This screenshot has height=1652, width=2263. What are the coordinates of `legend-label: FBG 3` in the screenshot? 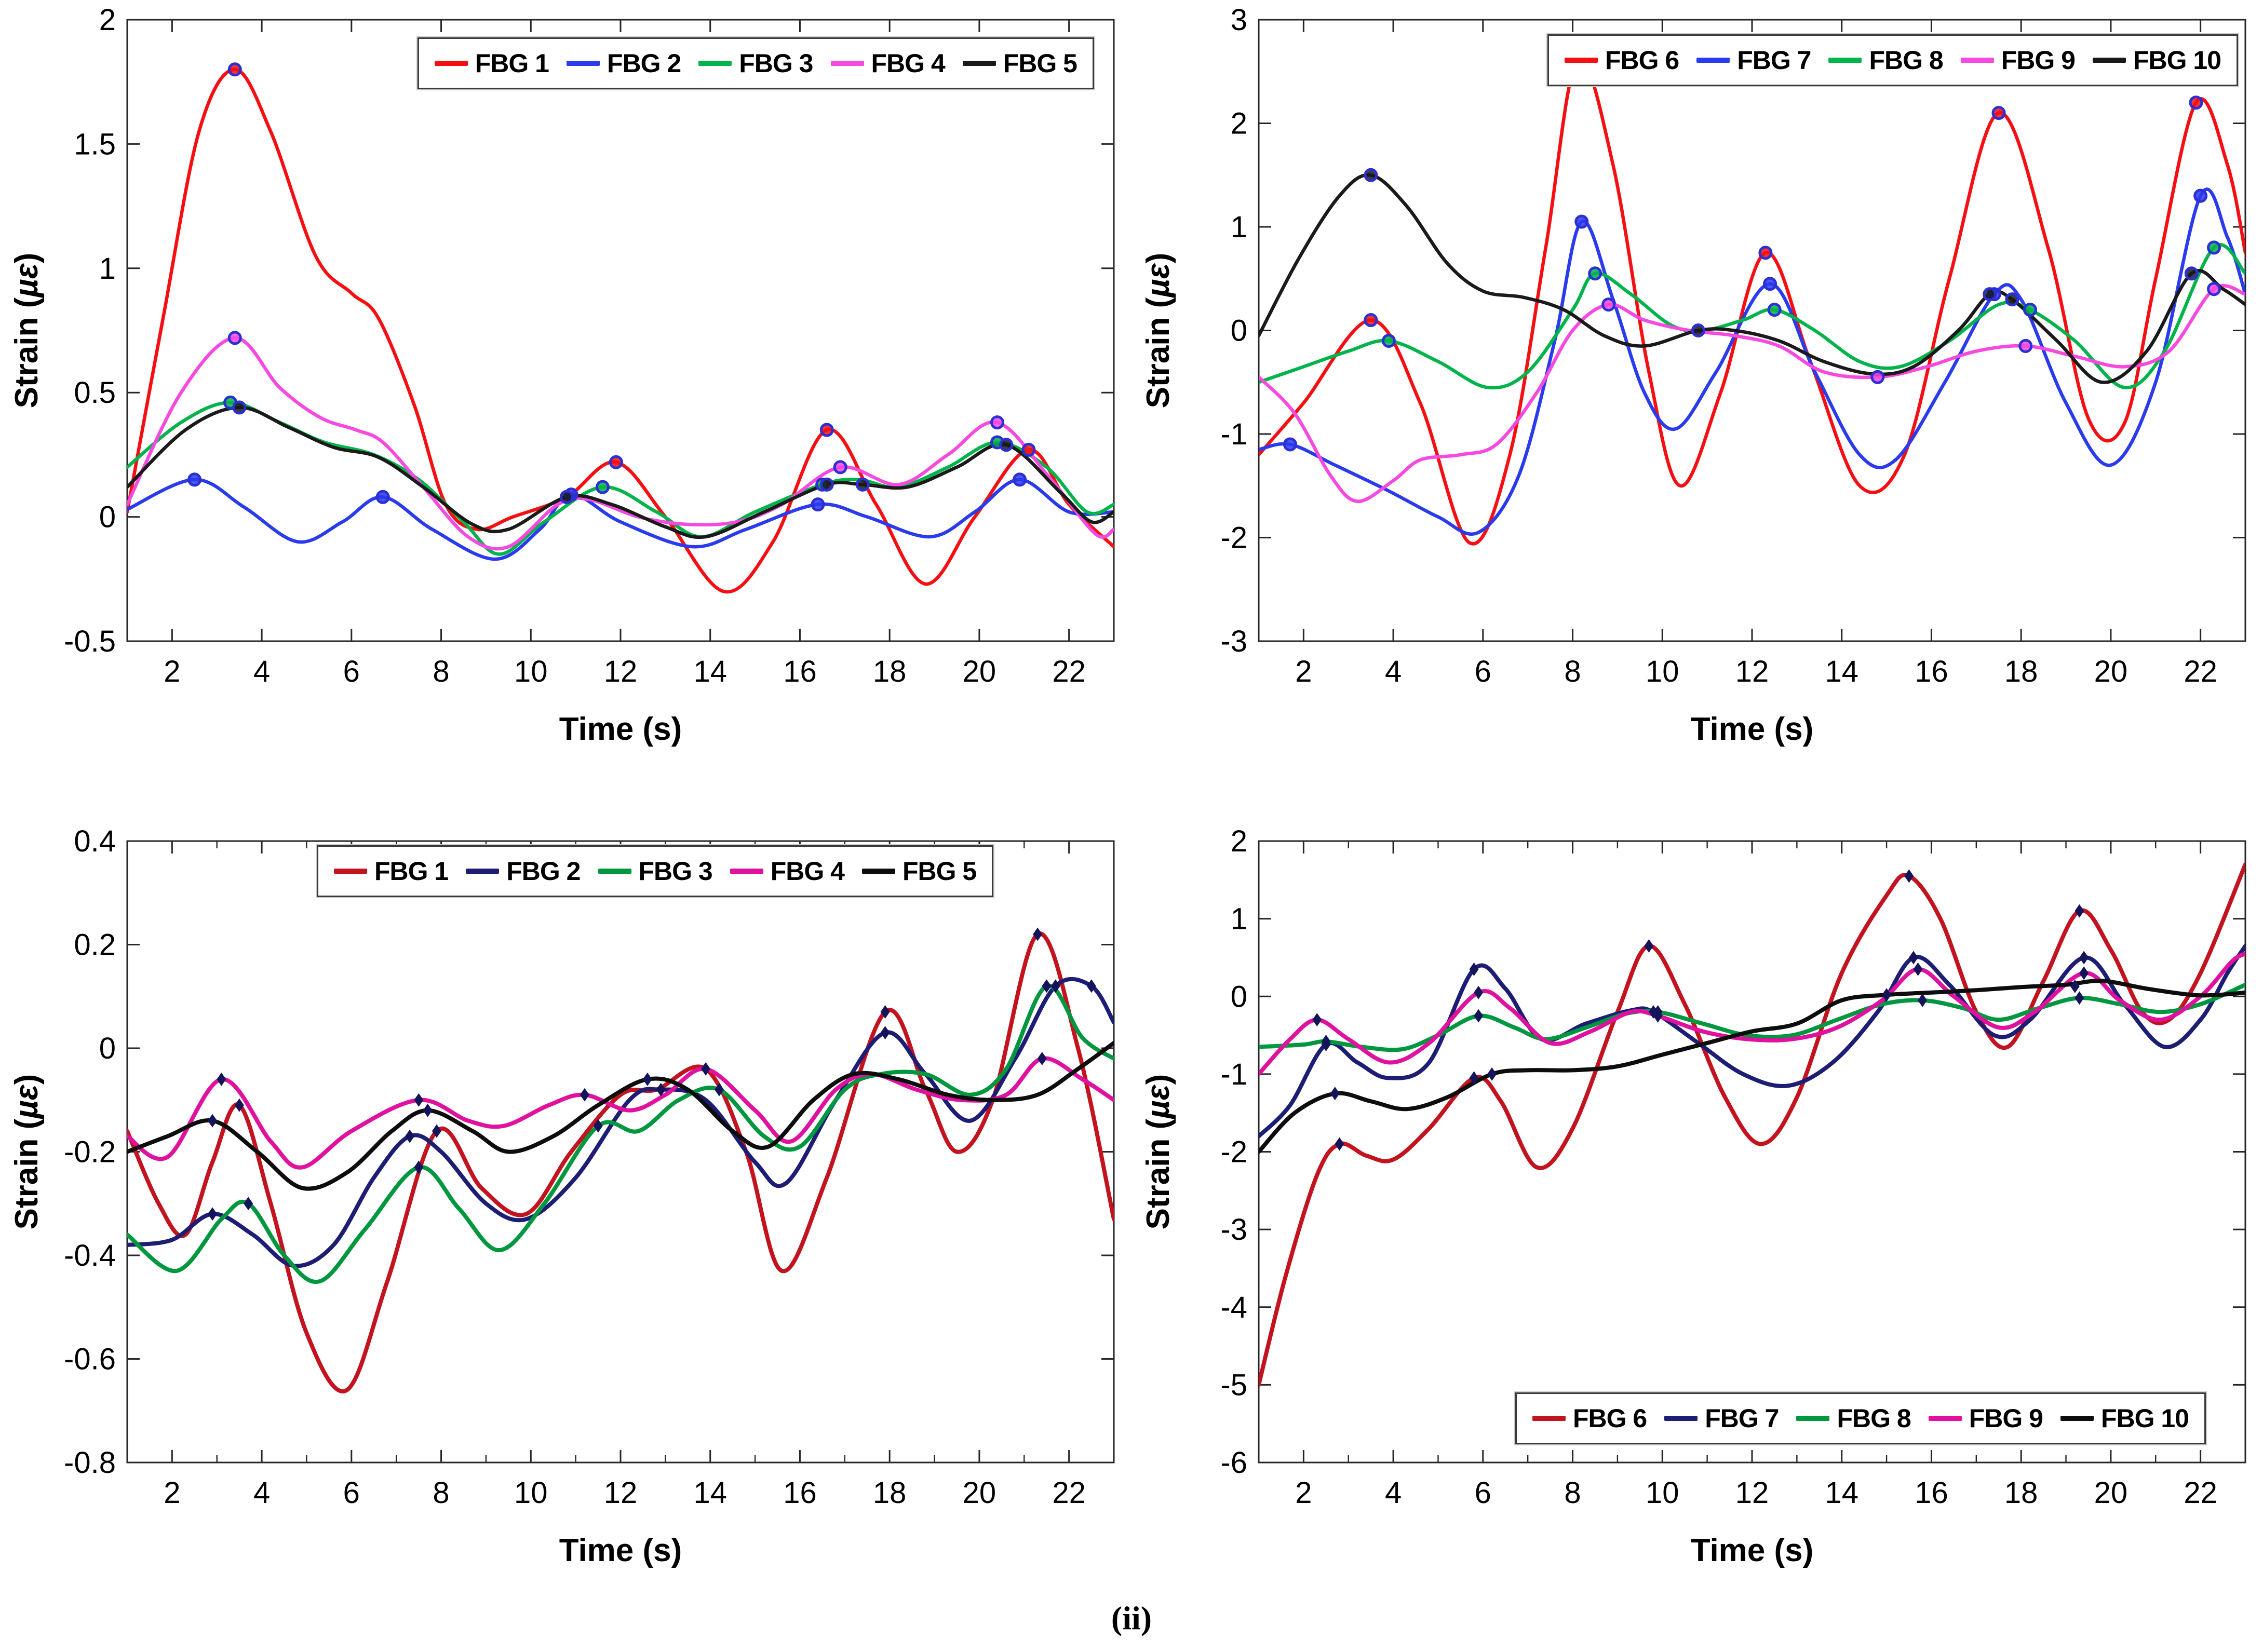 It's located at (776, 64).